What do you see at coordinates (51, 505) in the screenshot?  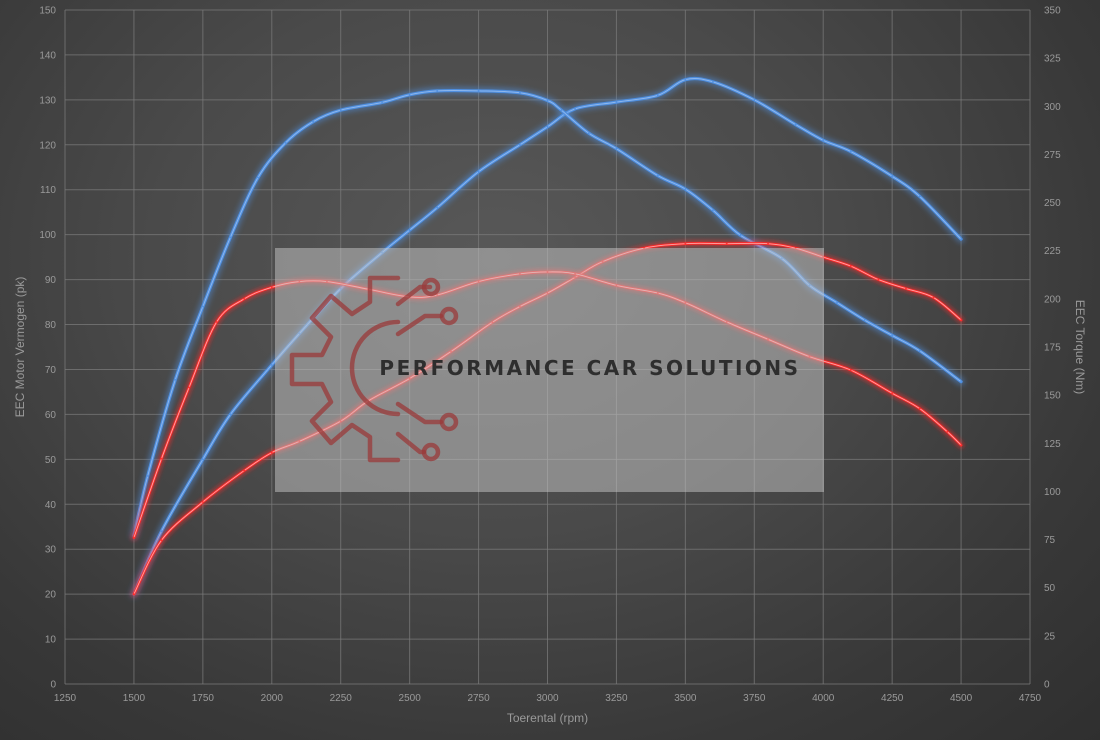 I see `y-tick-label: 40` at bounding box center [51, 505].